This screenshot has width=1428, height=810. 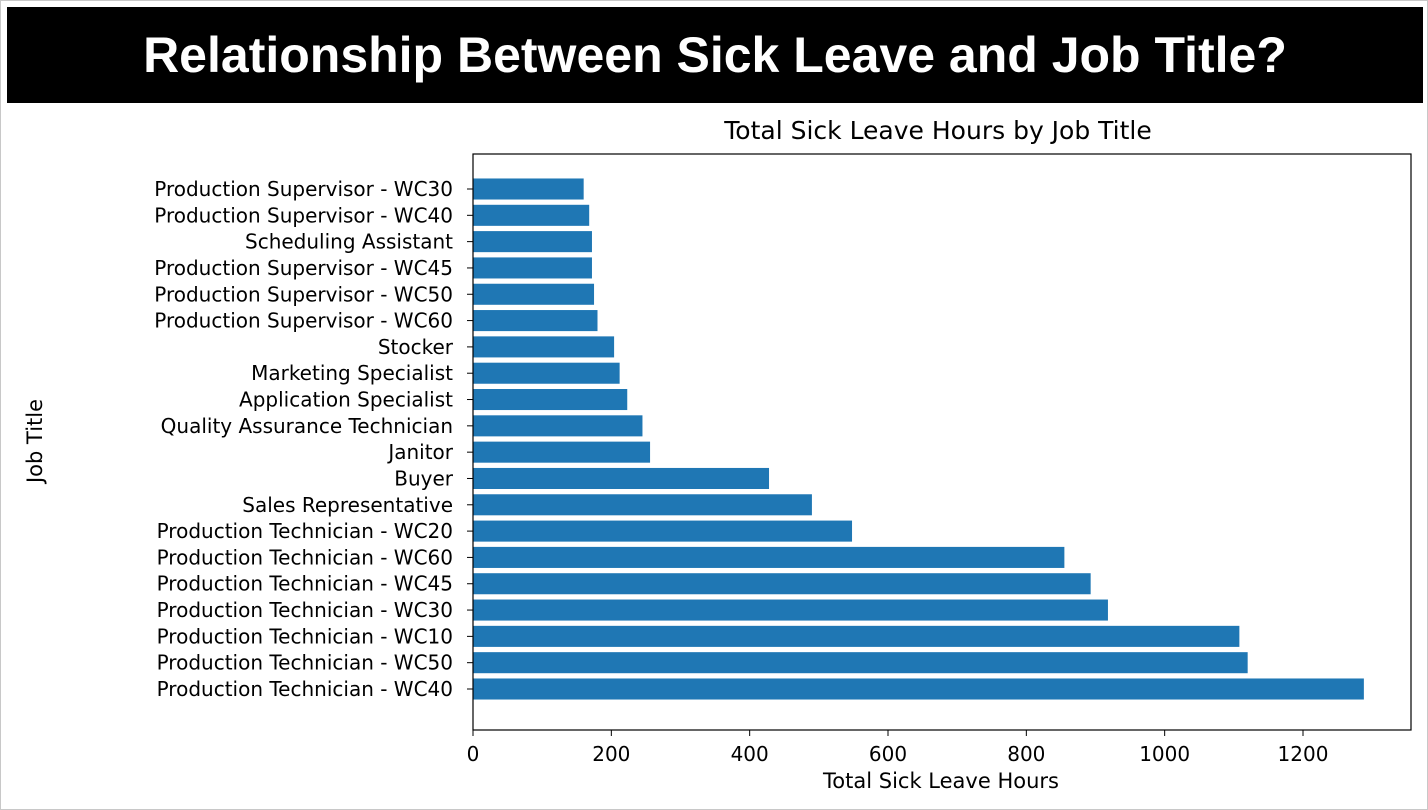 I want to click on category-label: Production Technician - WC45, so click(x=305, y=584).